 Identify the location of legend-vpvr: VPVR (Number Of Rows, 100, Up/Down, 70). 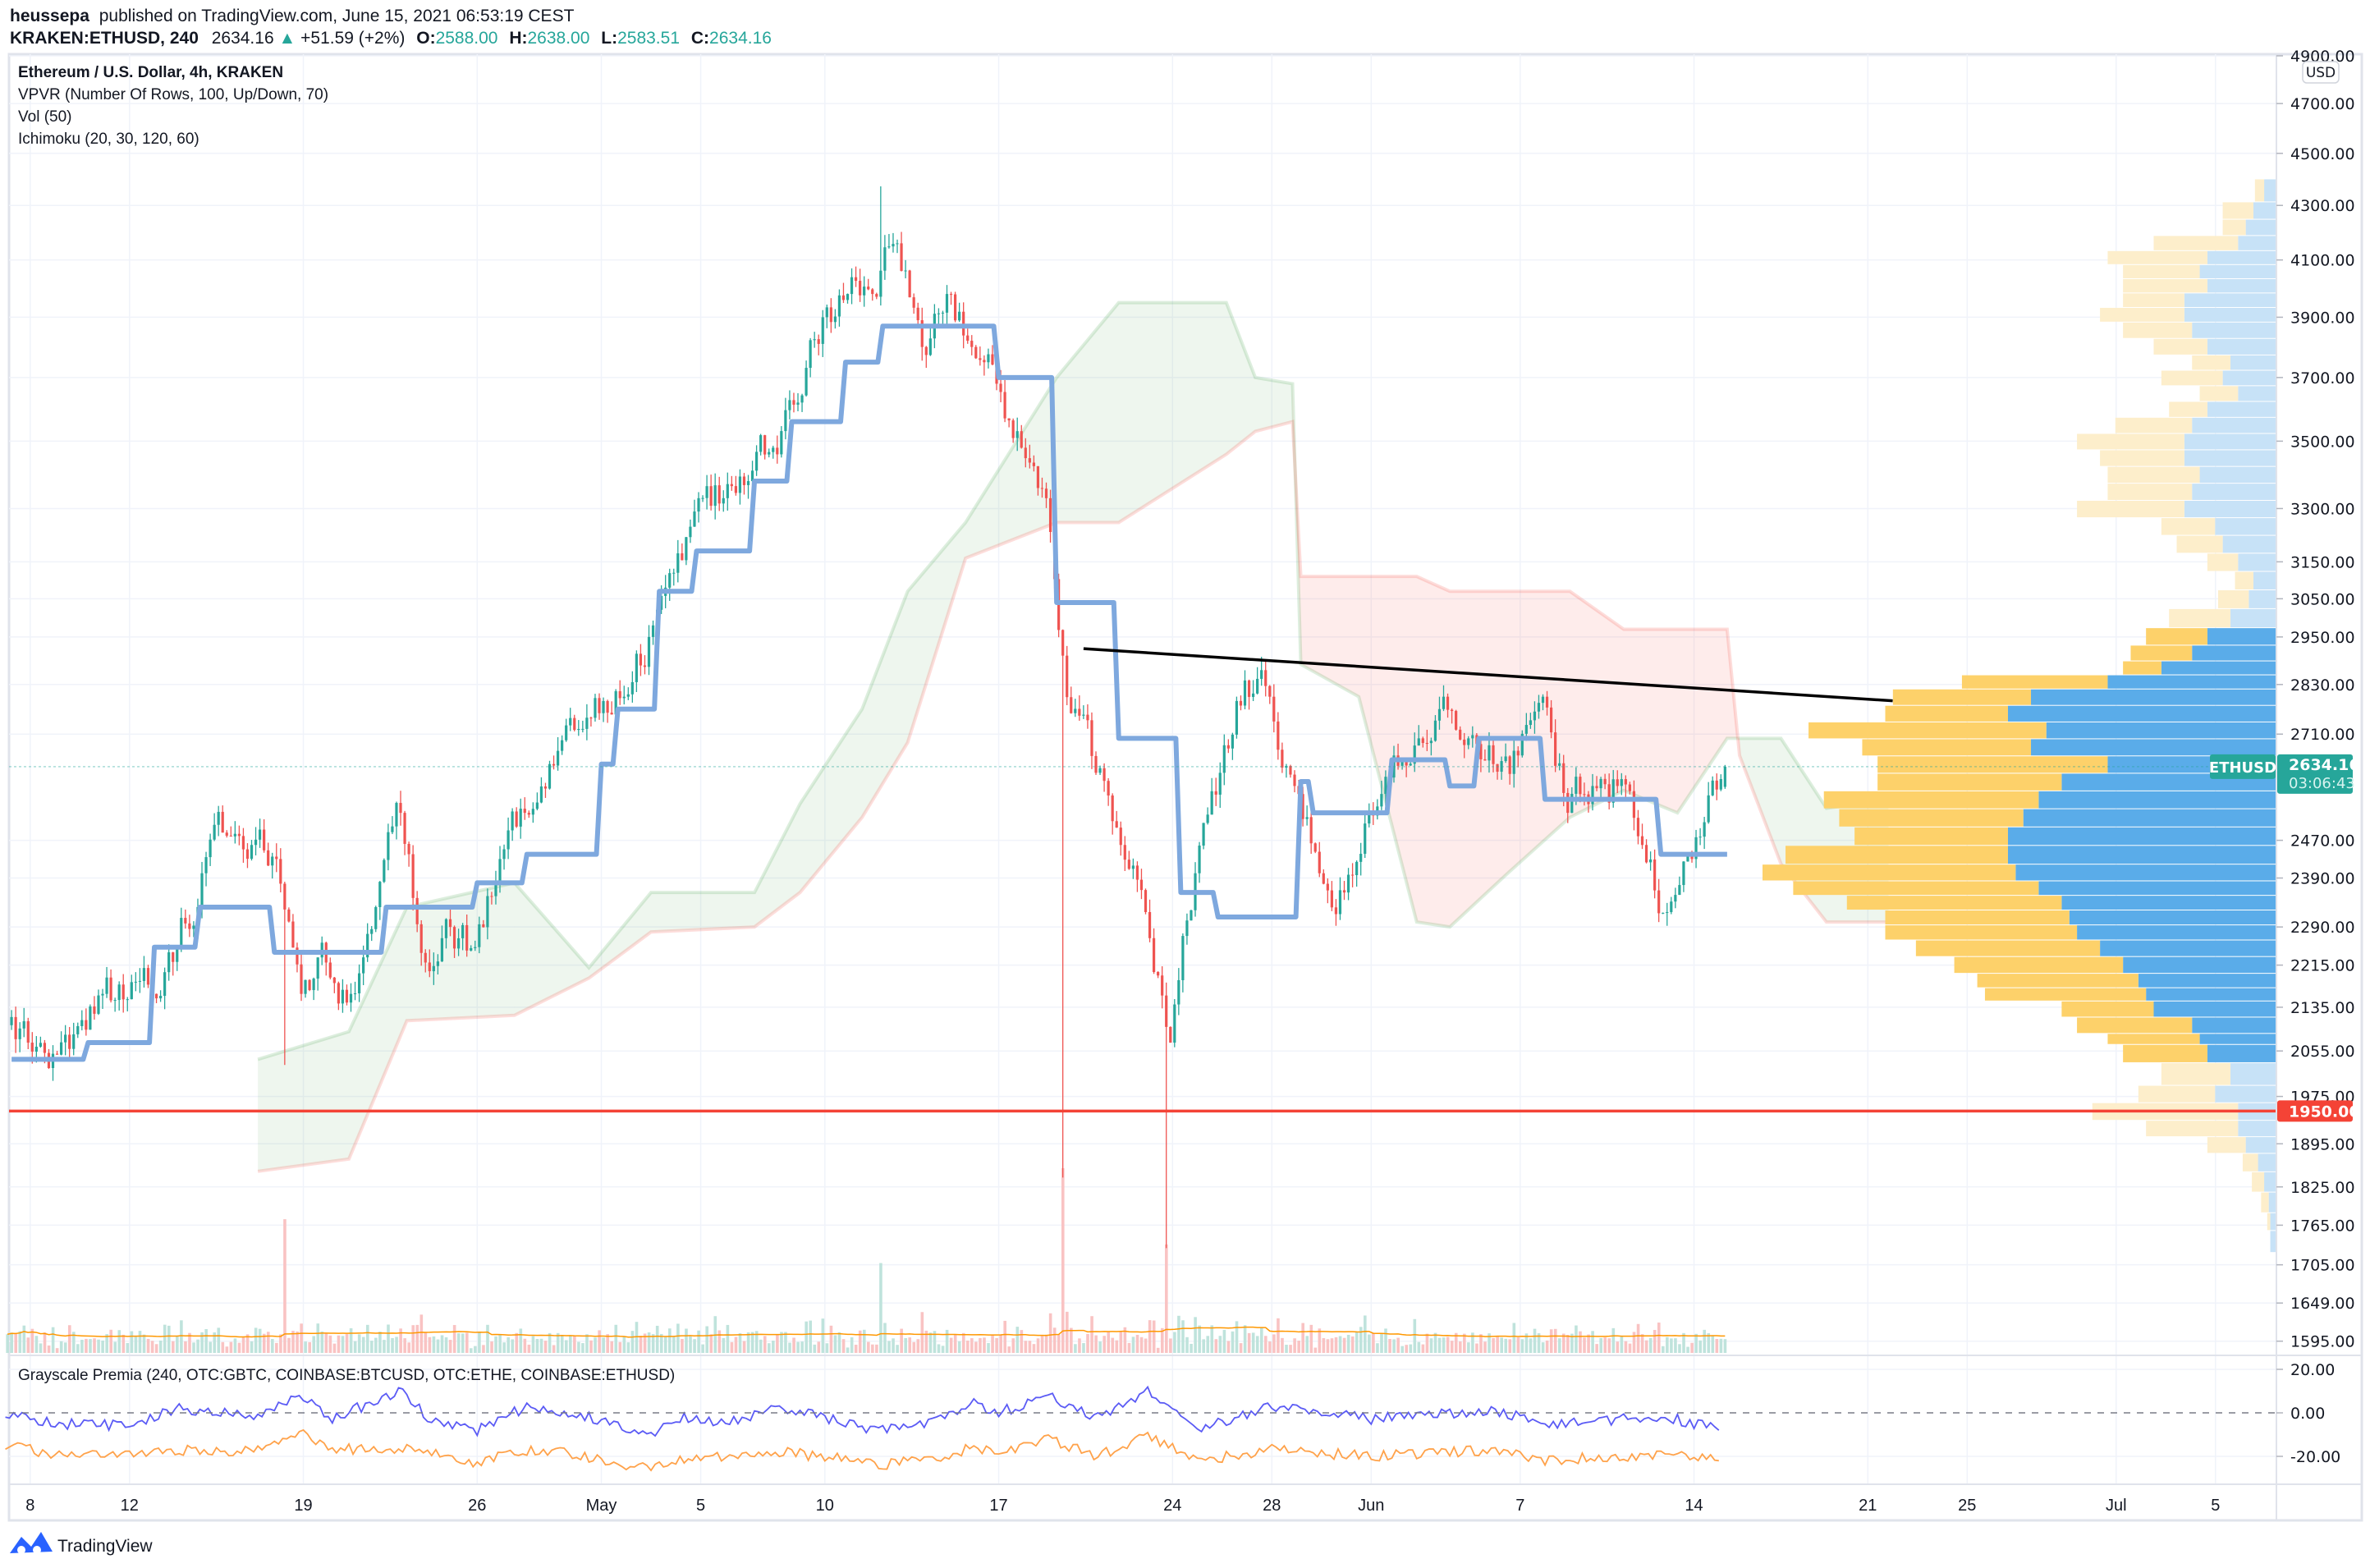
(173, 94).